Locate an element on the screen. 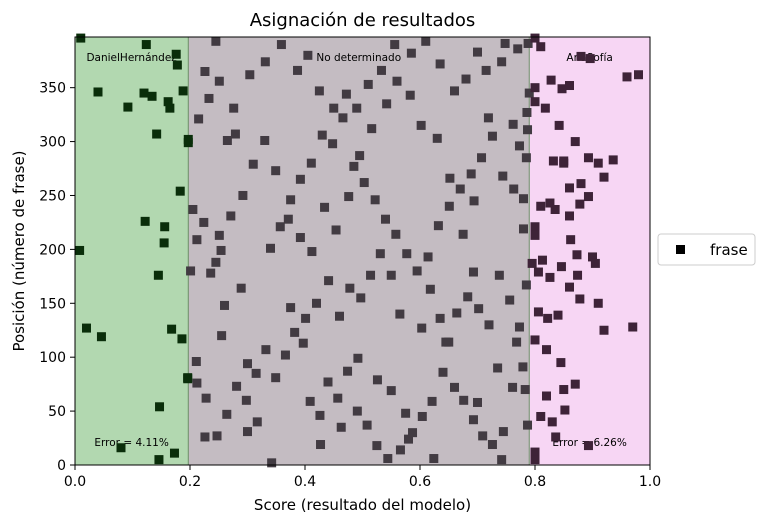 This screenshot has height=525, width=768. x-axis: 0.0 0.2 0.4 0.6 0.8 1.0 is located at coordinates (362, 477).